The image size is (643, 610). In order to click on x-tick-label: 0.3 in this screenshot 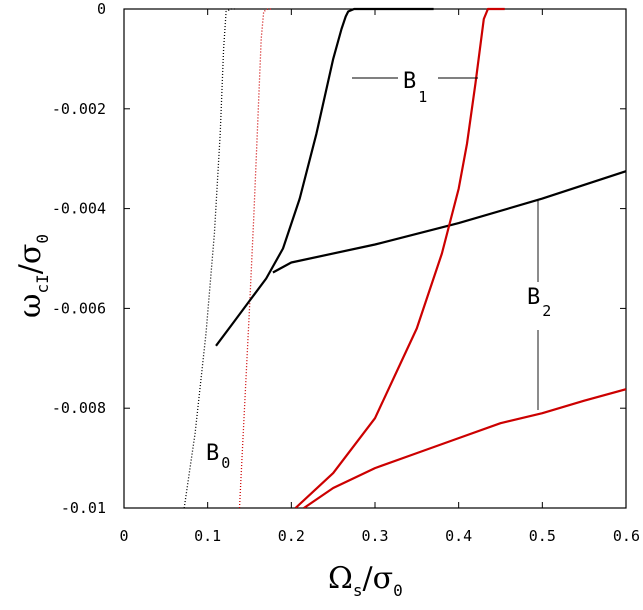, I will do `click(374, 536)`.